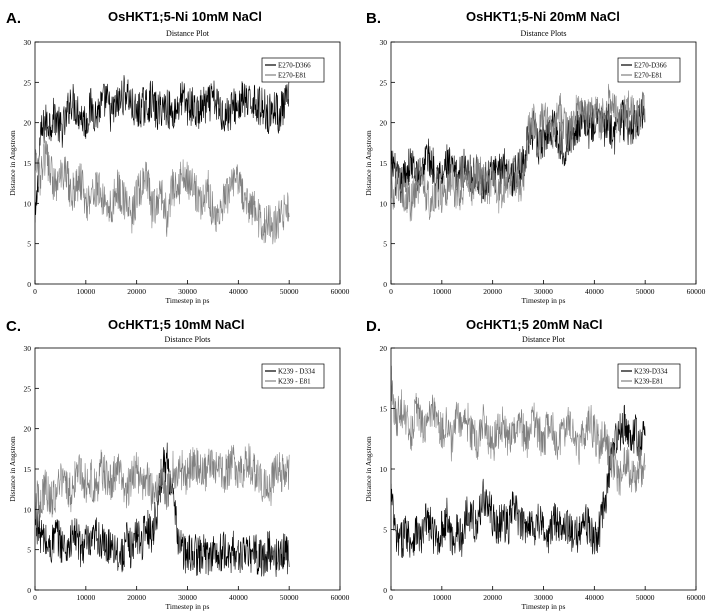  What do you see at coordinates (373, 326) in the screenshot?
I see `panel-letter: D.` at bounding box center [373, 326].